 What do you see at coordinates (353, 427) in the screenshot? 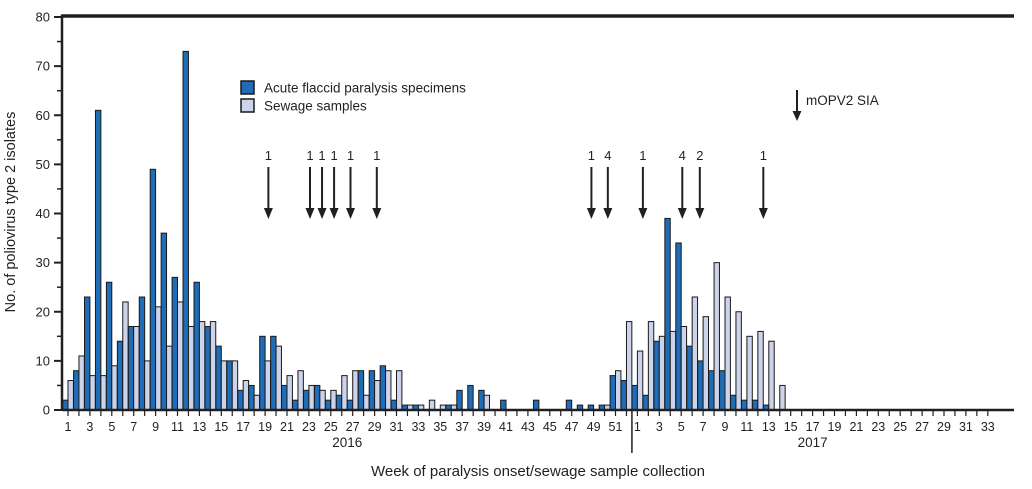
I see `x-tick-label: 27` at bounding box center [353, 427].